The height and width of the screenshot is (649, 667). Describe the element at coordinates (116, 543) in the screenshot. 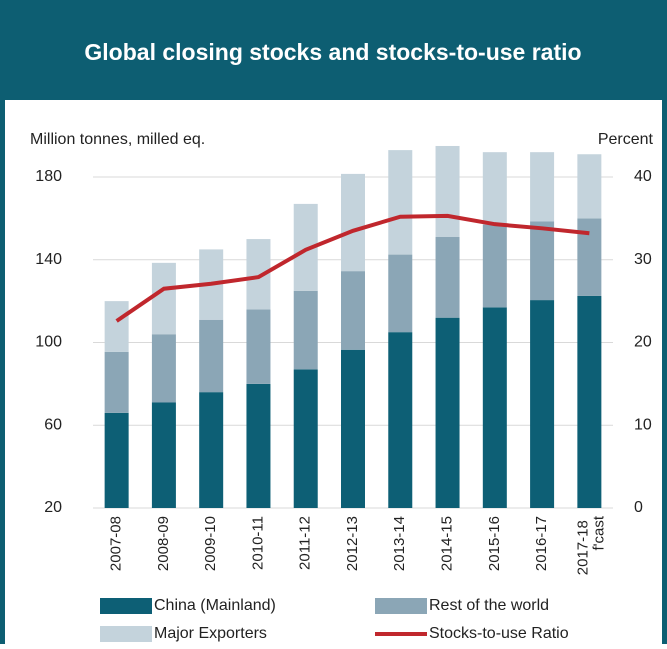

I see `x-tick-label: 2007-08` at that location.